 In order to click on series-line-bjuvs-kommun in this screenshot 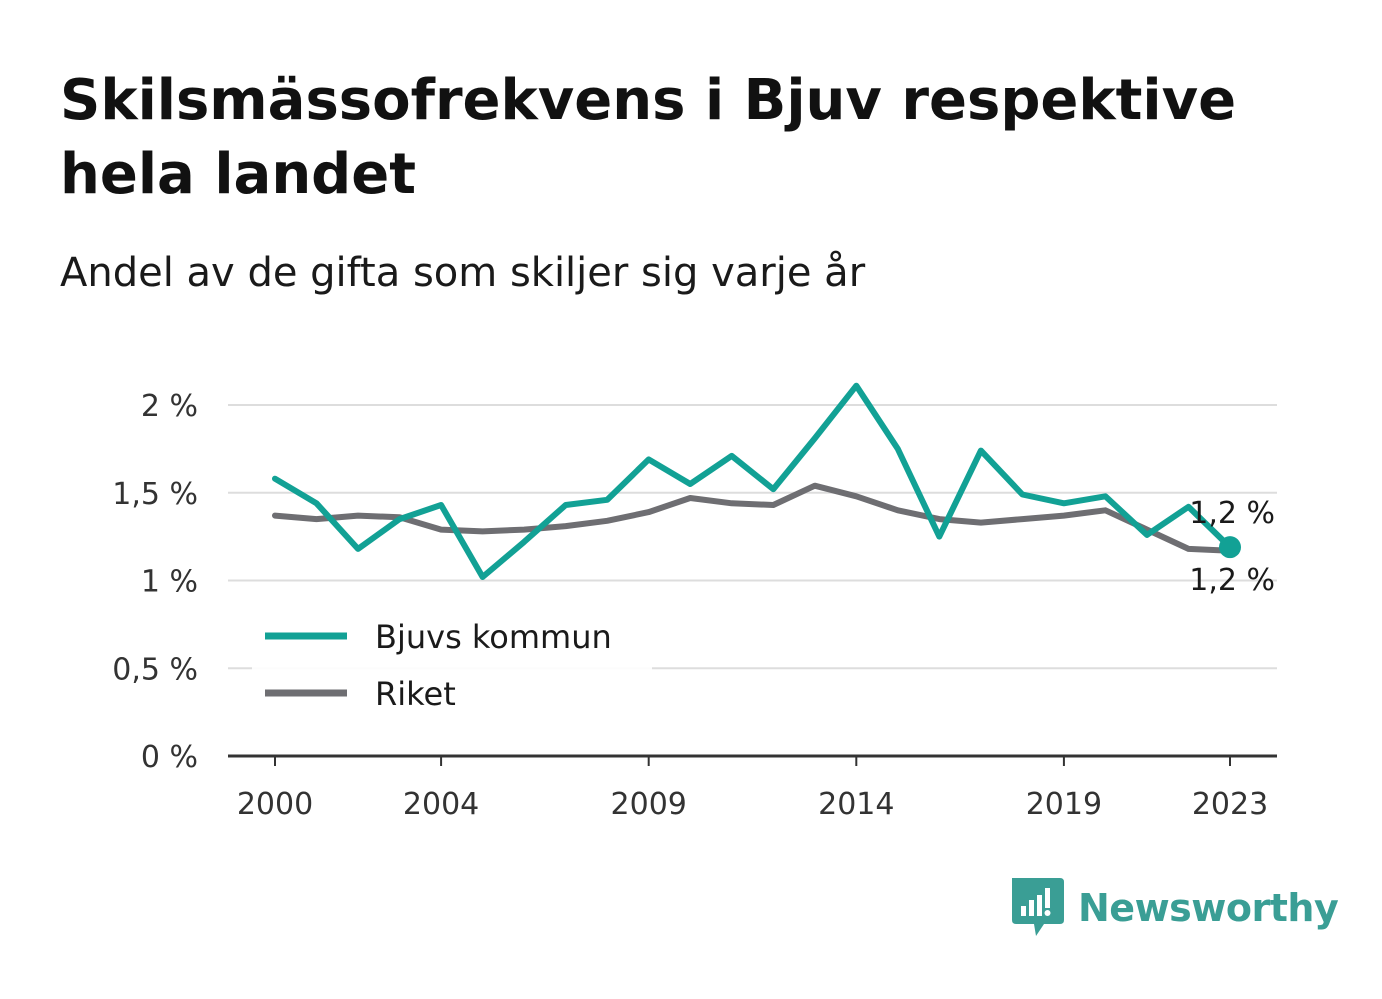, I will do `click(752, 481)`.